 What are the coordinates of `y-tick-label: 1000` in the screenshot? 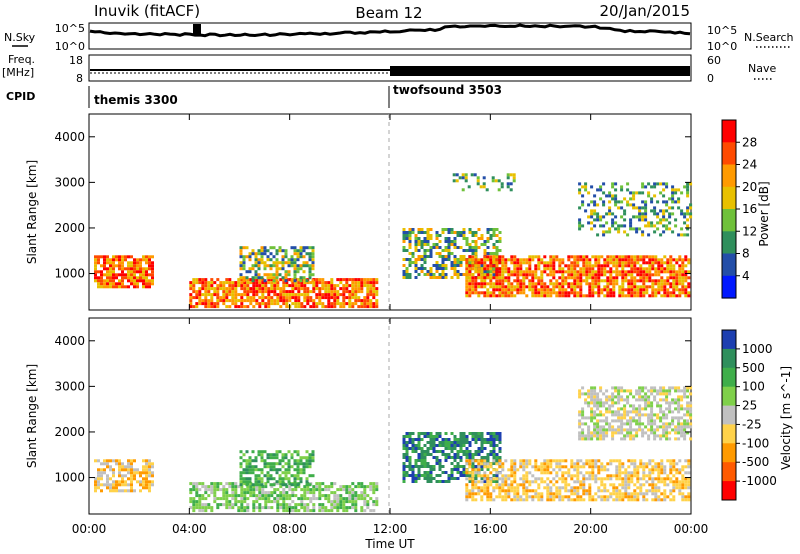 It's located at (69, 274).